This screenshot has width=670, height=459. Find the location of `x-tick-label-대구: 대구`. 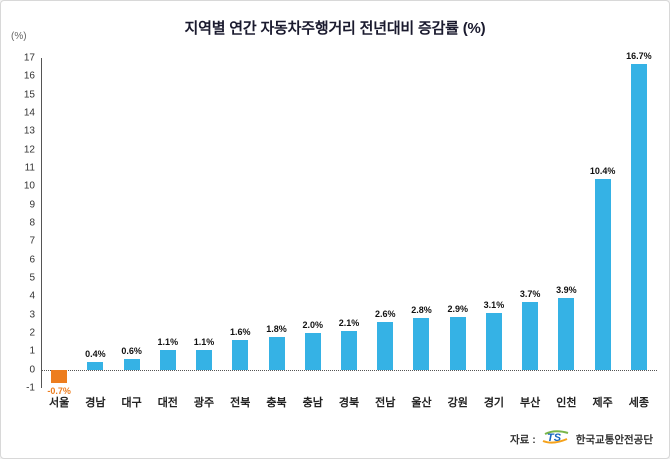

x-tick-label-대구: 대구 is located at coordinates (131, 403).